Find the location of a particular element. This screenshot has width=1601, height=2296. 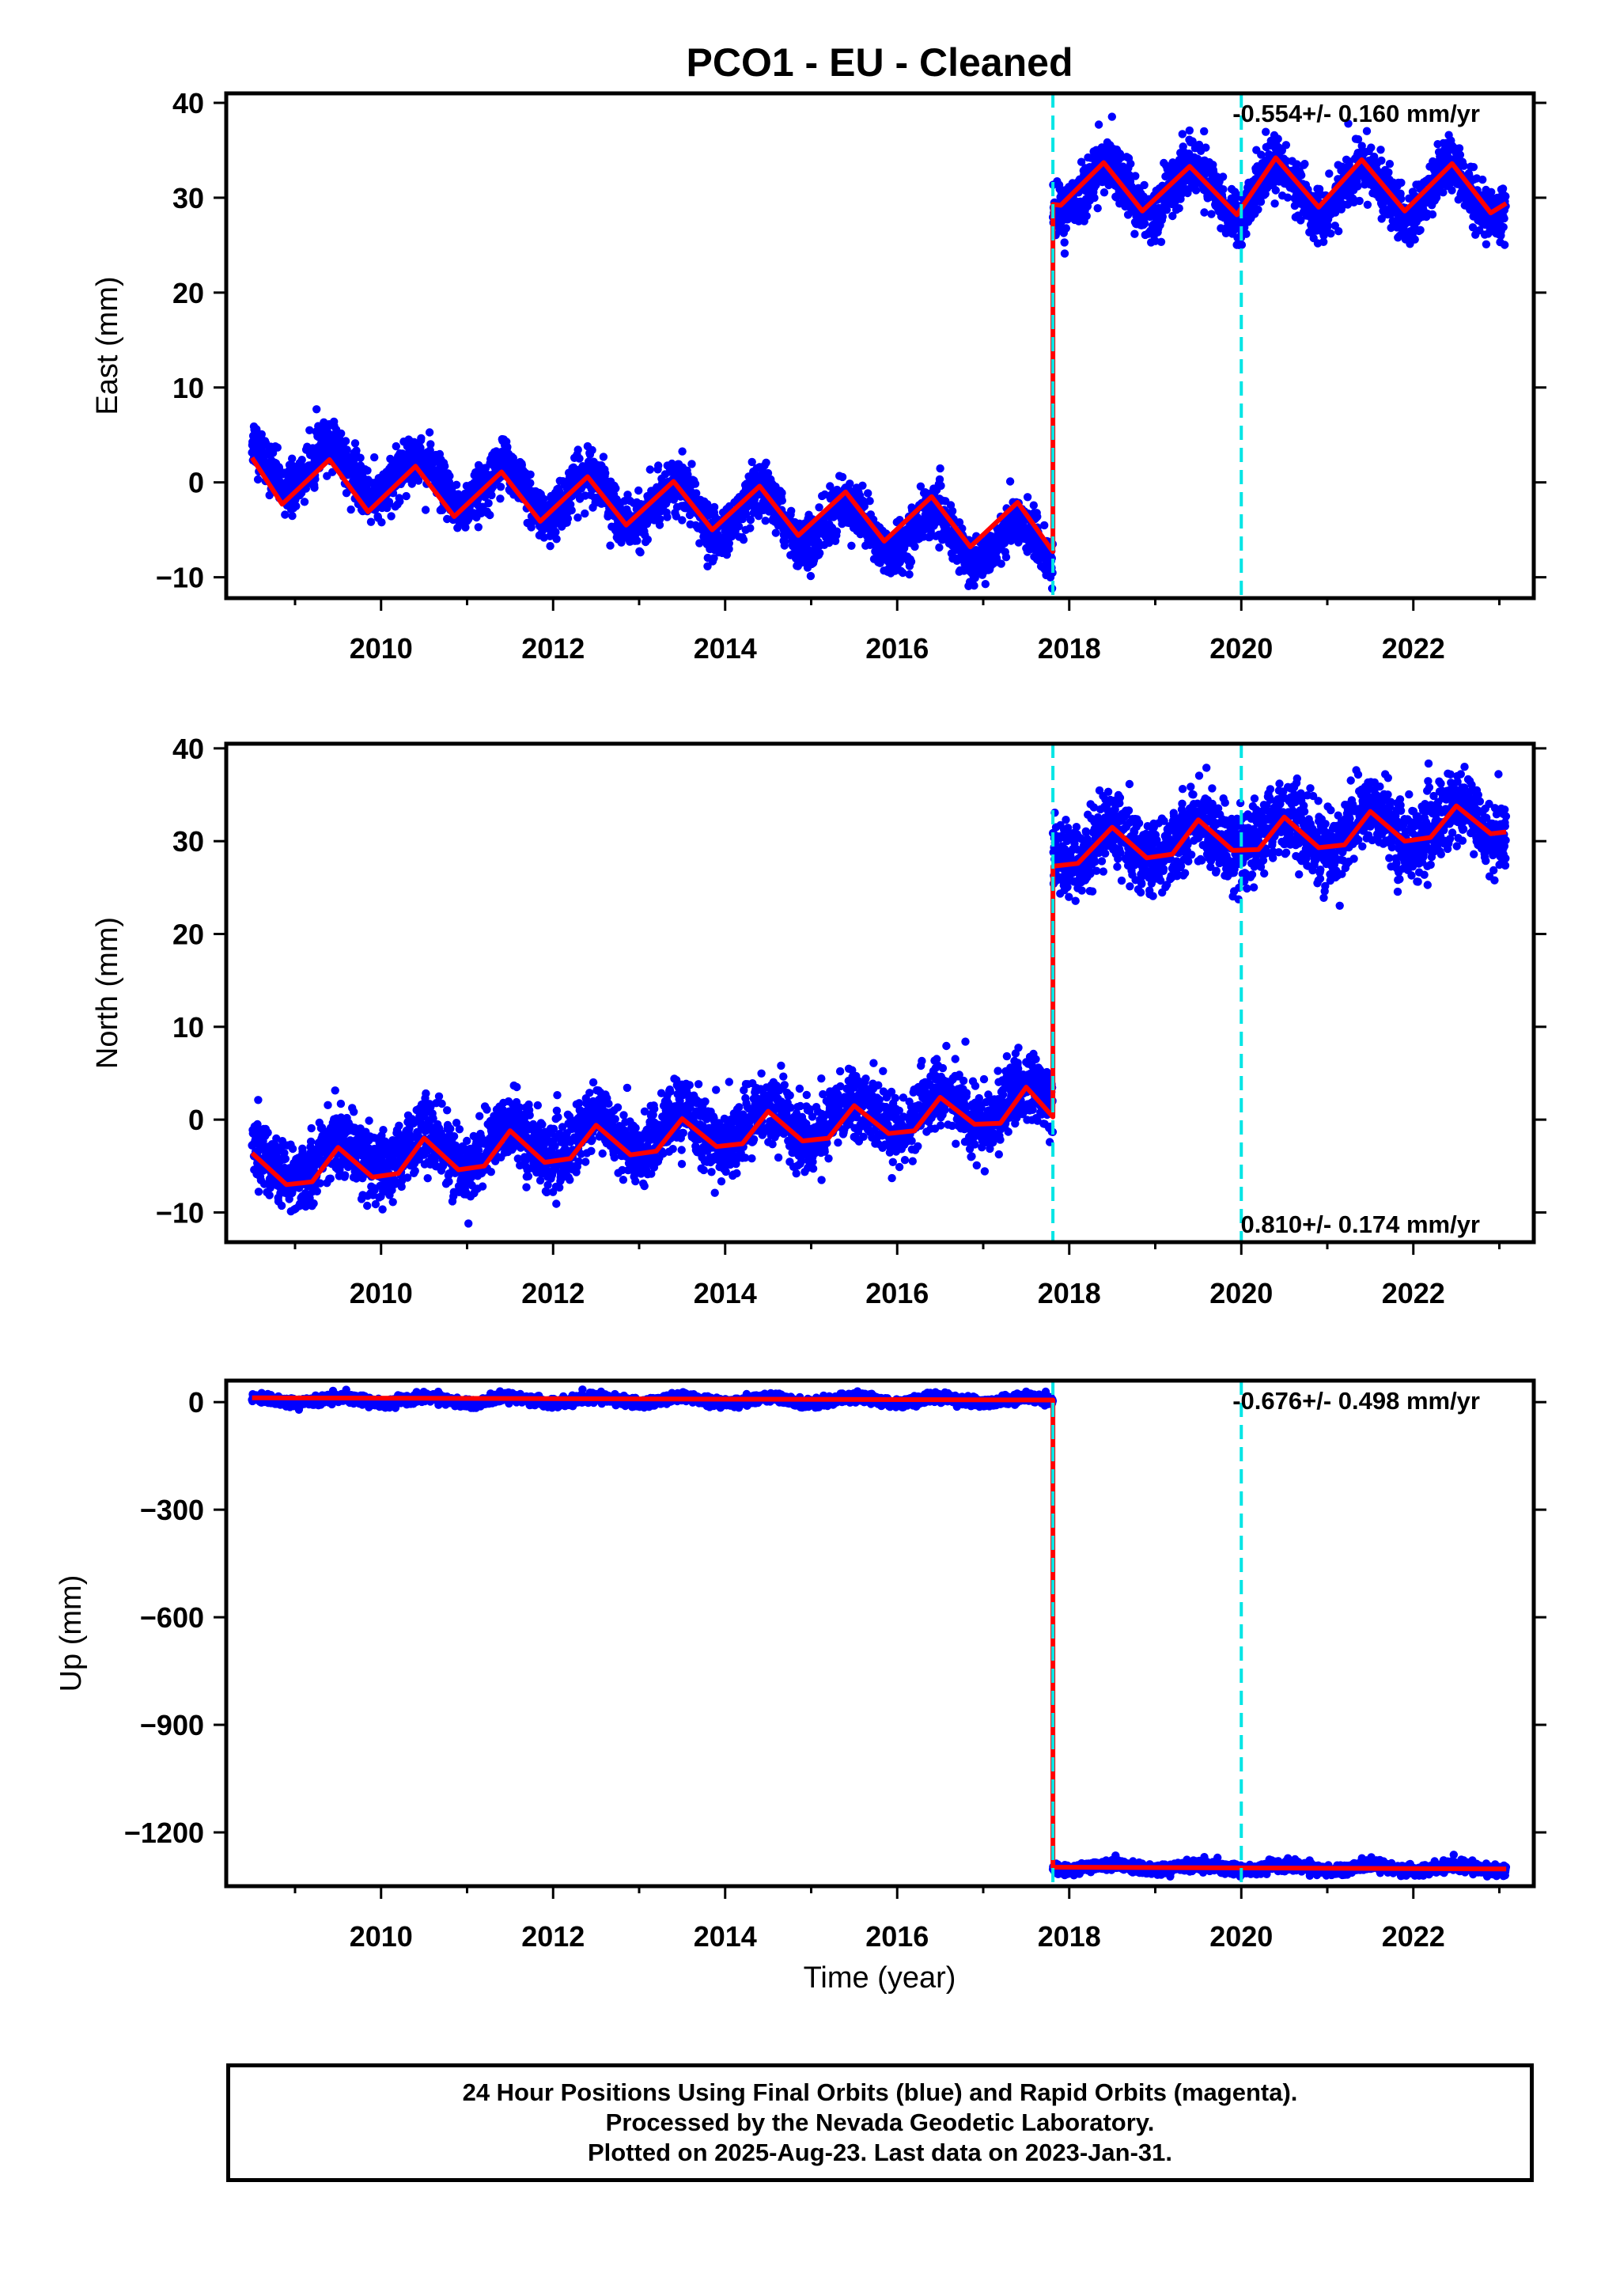

x-tick-label-east: 2014 is located at coordinates (726, 648).